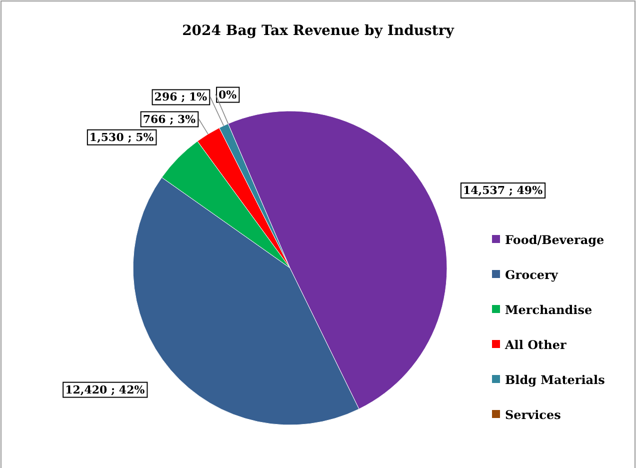 The width and height of the screenshot is (636, 468). What do you see at coordinates (532, 275) in the screenshot?
I see `legend-label: Grocery` at bounding box center [532, 275].